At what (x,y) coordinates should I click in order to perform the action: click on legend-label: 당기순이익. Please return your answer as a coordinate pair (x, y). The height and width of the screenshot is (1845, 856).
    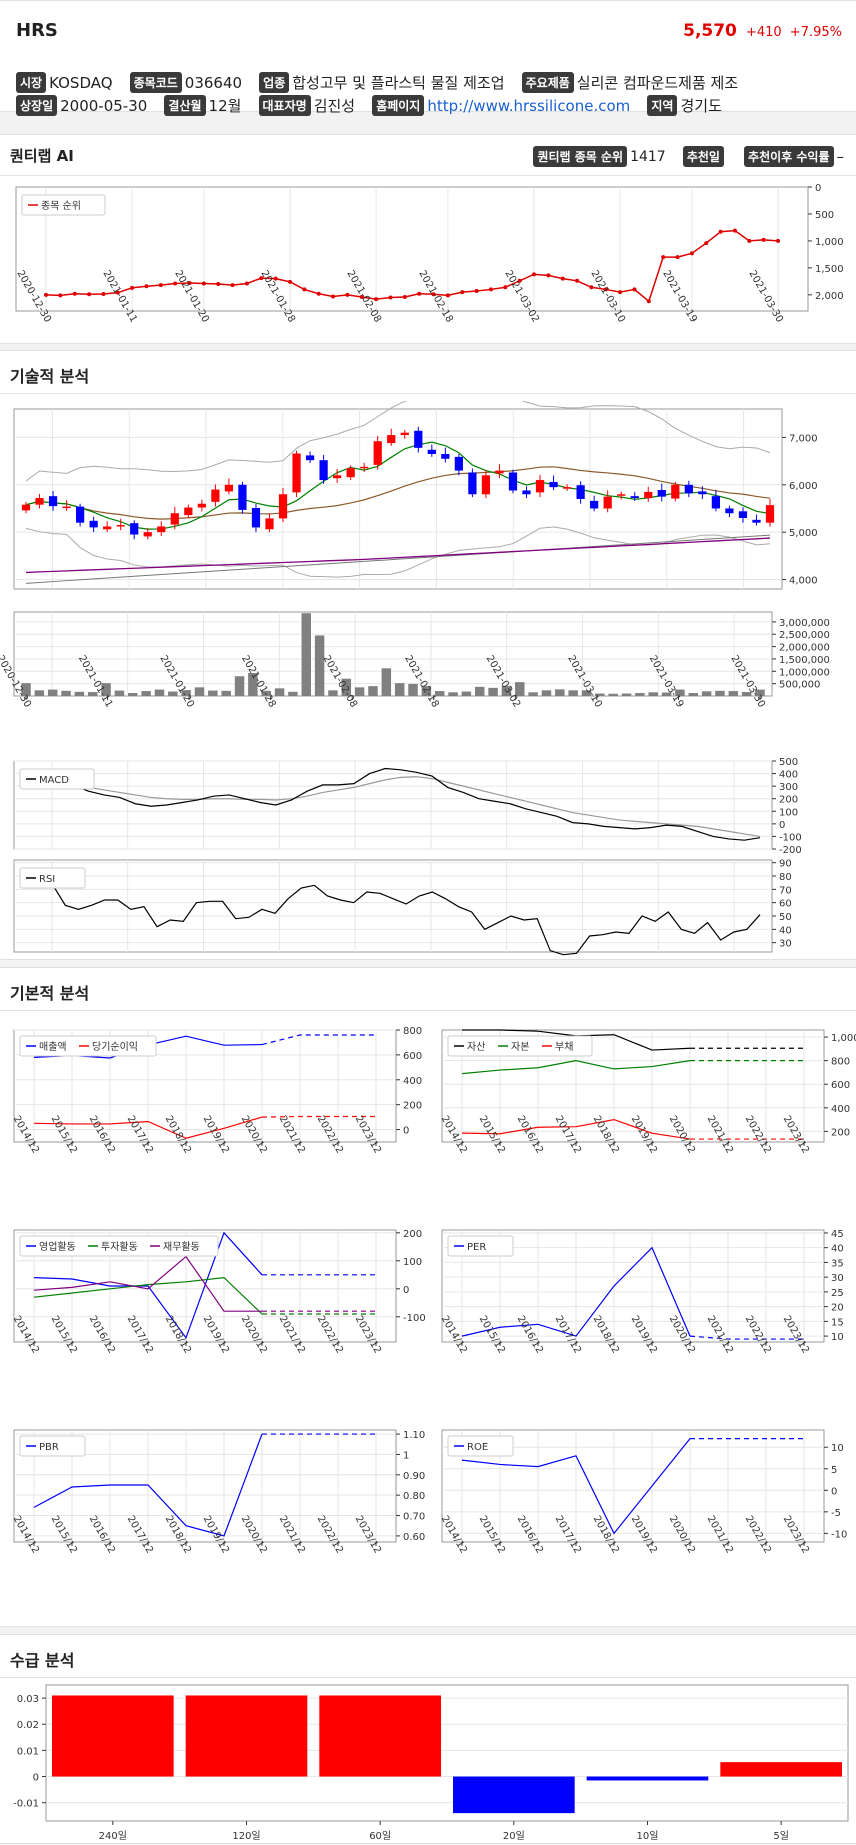
    Looking at the image, I should click on (115, 1047).